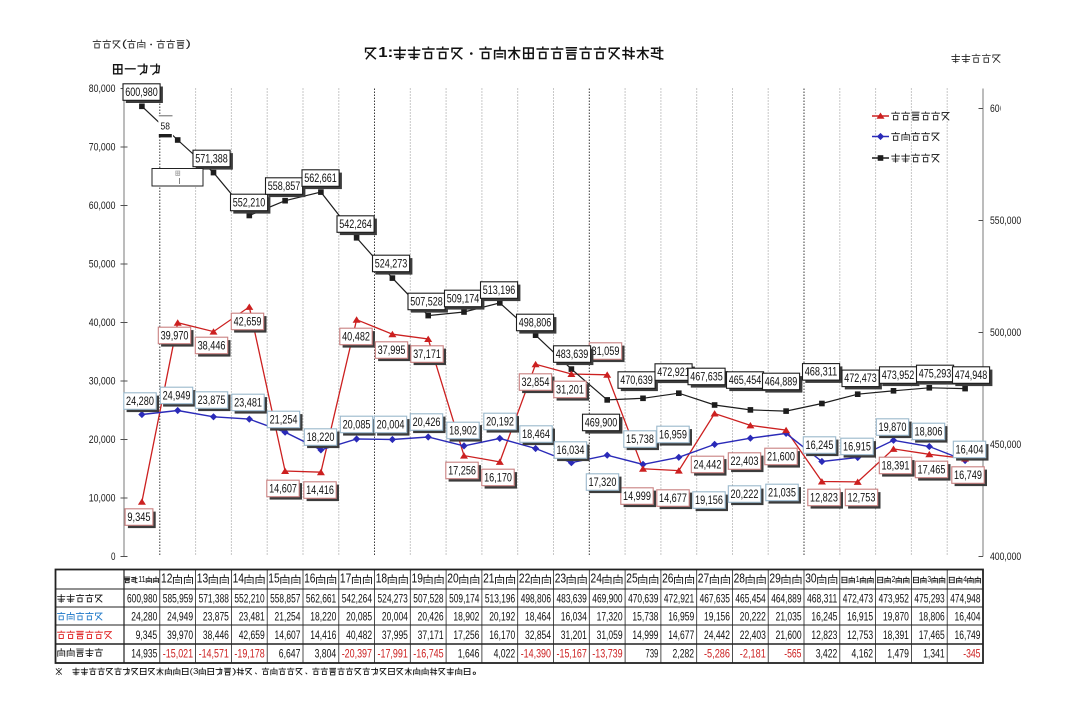  Describe the element at coordinates (715, 599) in the screenshot. I see `svg-text: 467,635` at that location.